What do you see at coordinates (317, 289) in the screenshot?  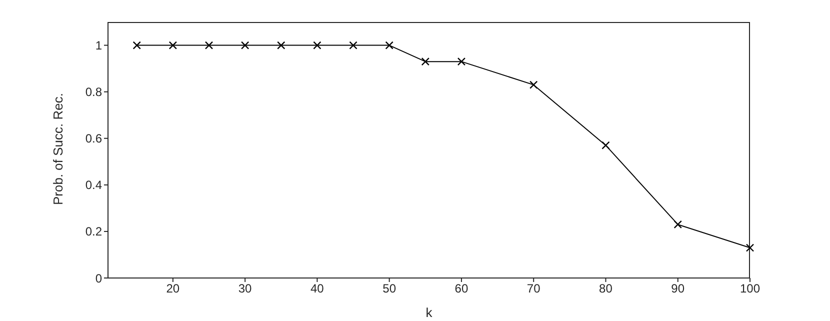 I see `x-tick-label: 40` at bounding box center [317, 289].